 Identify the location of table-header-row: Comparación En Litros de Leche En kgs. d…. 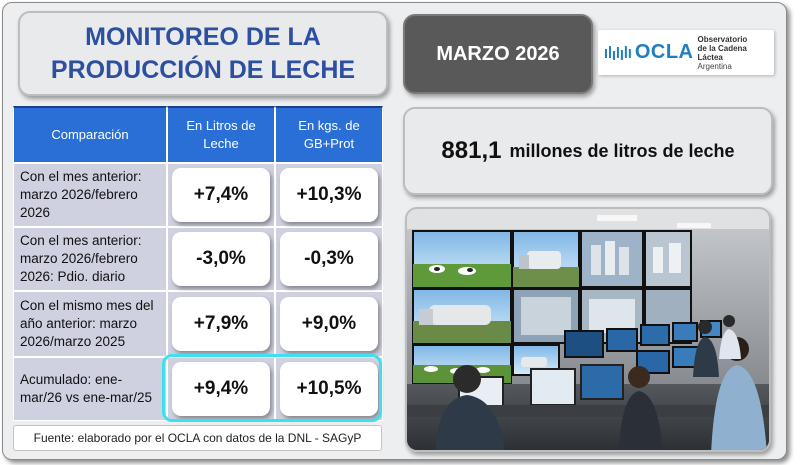
(198, 134).